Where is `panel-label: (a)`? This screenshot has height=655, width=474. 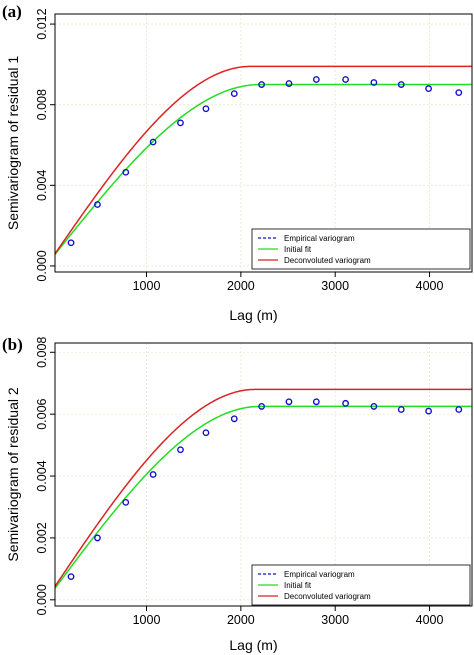 panel-label: (a) is located at coordinates (12, 11).